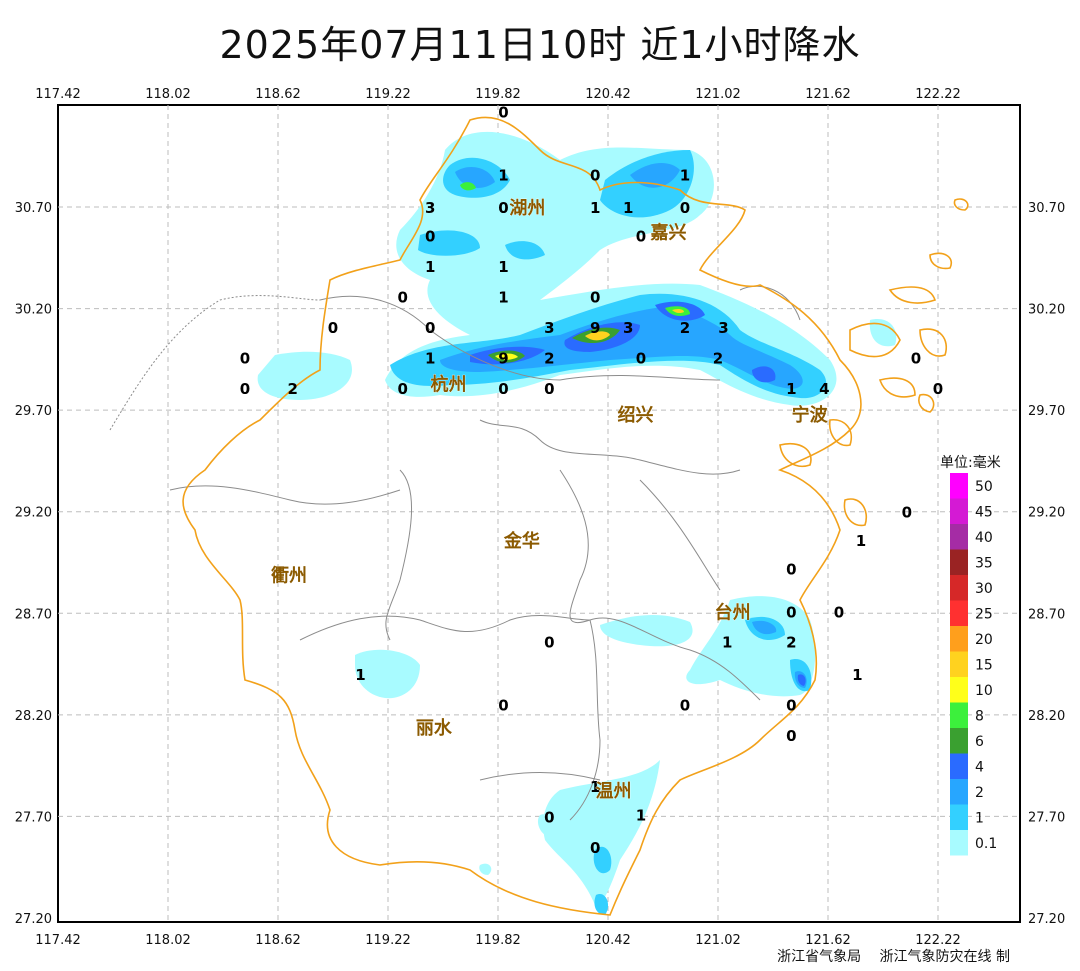 This screenshot has height=971, width=1080. I want to click on x-tick-label-top: 121.62, so click(828, 94).